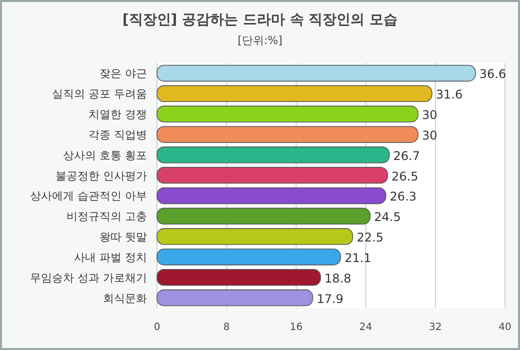  What do you see at coordinates (125, 298) in the screenshot?
I see `y-tick-label: 회식문화` at bounding box center [125, 298].